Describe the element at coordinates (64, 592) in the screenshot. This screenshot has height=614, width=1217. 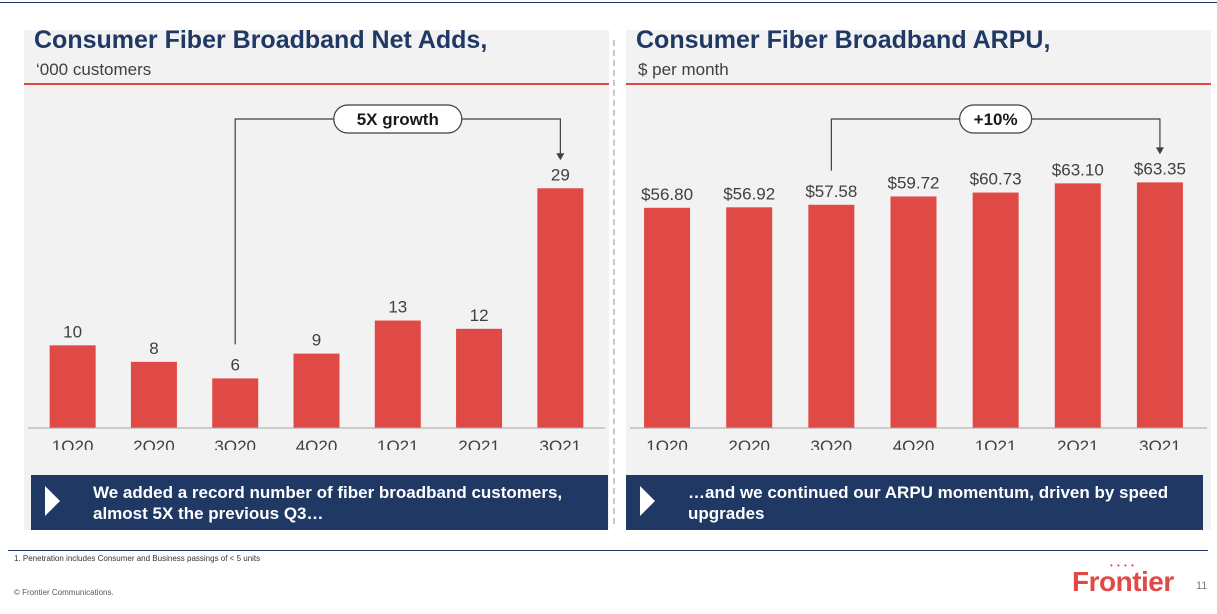
I see `copyright: © Frontier Communications.` at that location.